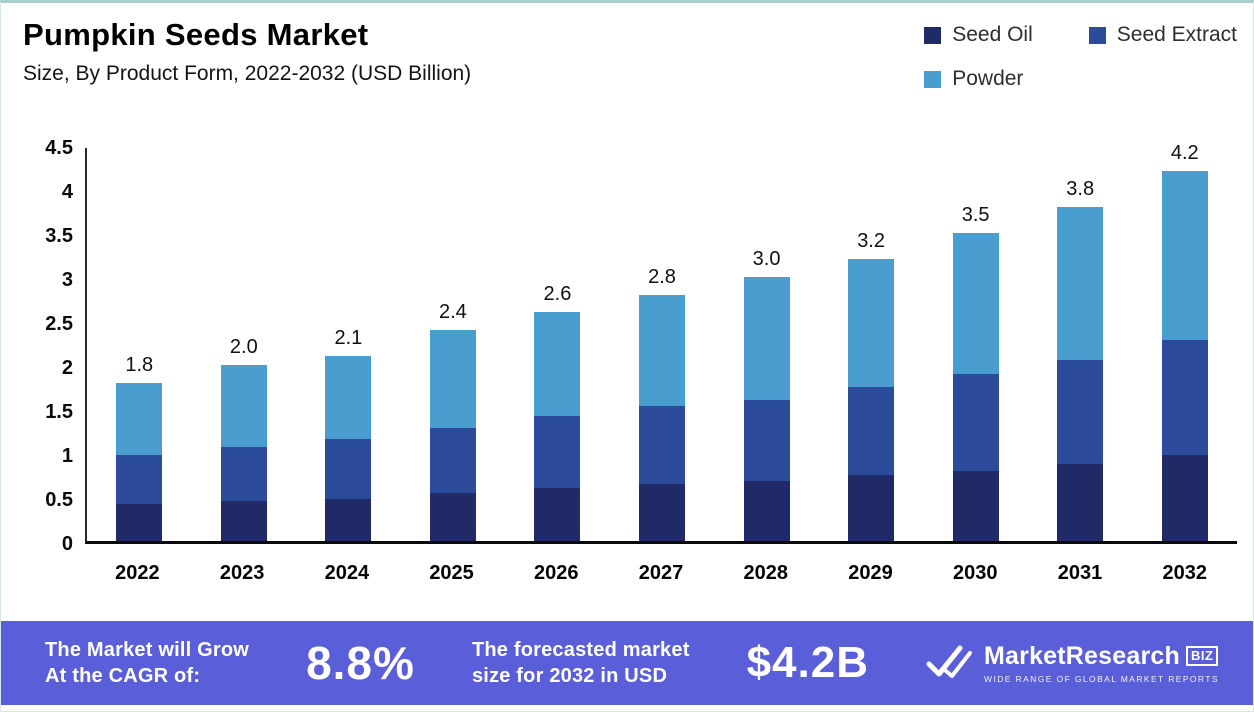 The image size is (1254, 712). I want to click on bar-group: 3.5, so click(975, 344).